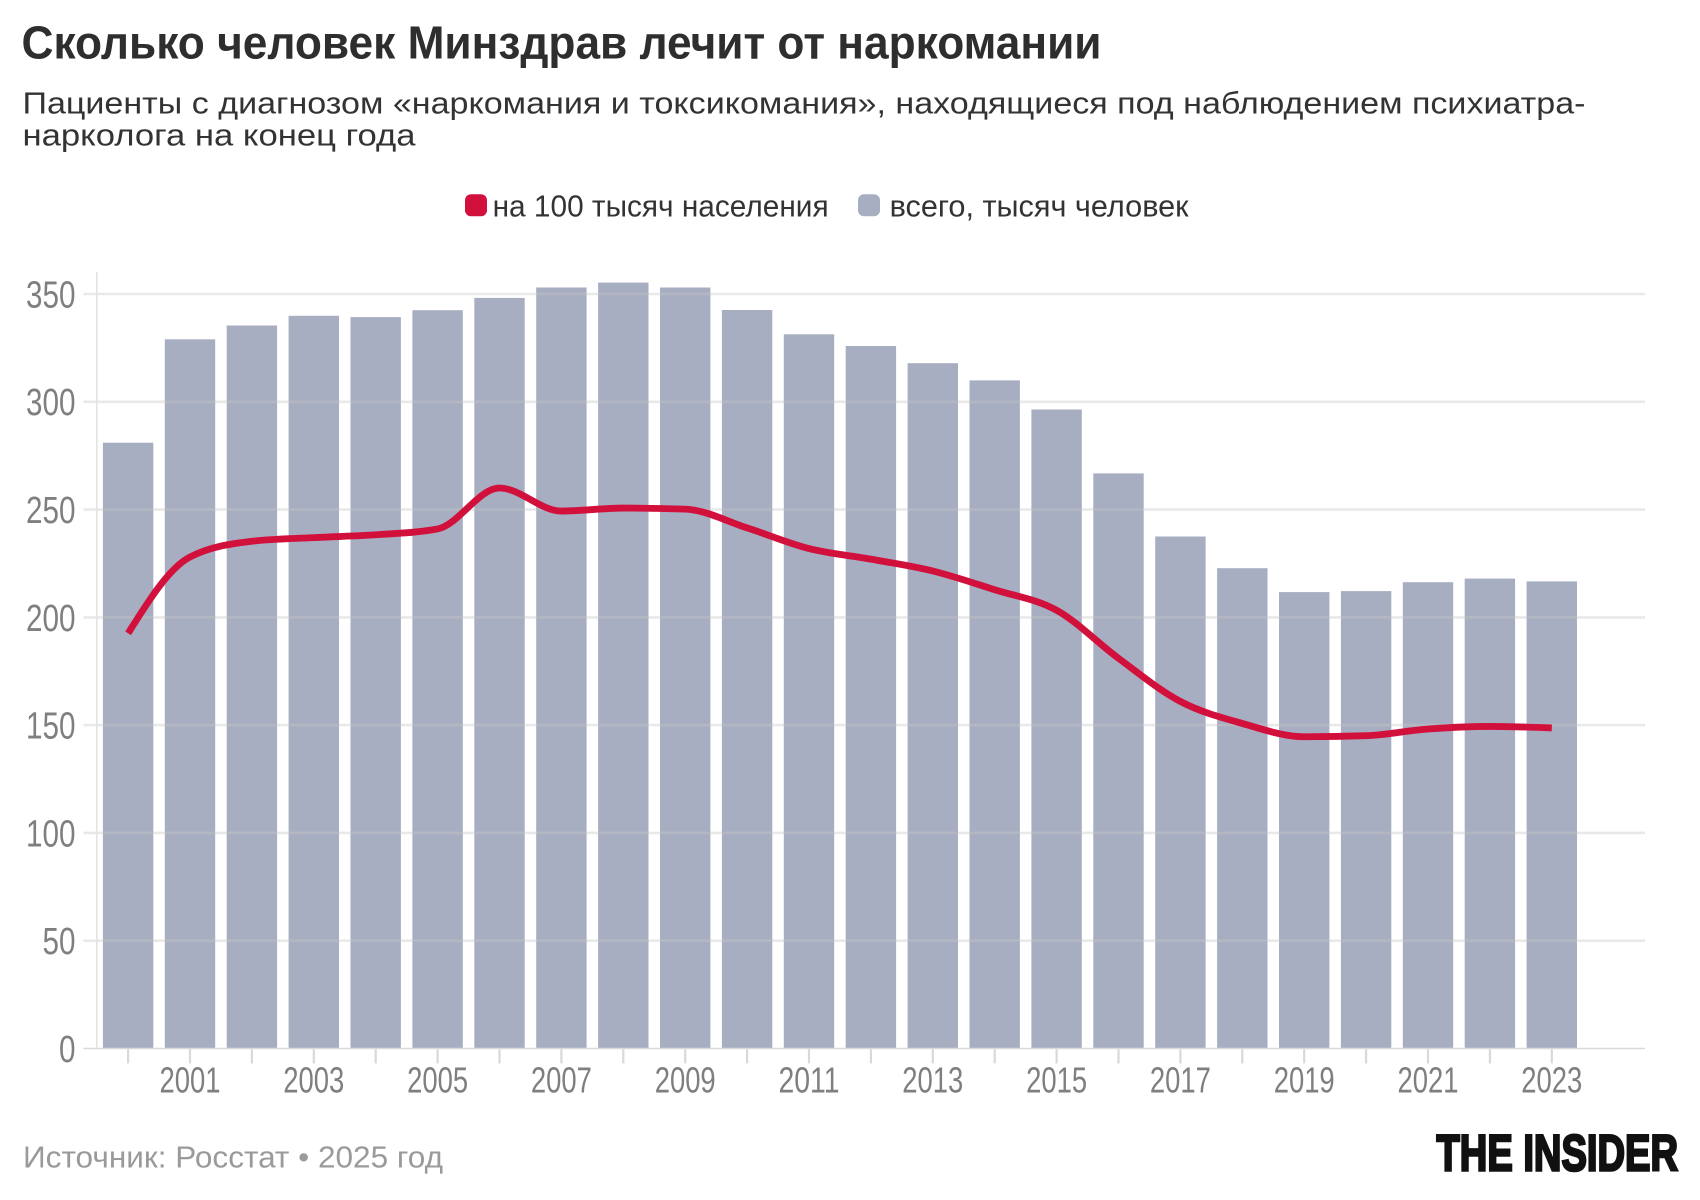 This screenshot has width=1700, height=1200. Describe the element at coordinates (809, 1080) in the screenshot. I see `svg-text: 2011` at that location.